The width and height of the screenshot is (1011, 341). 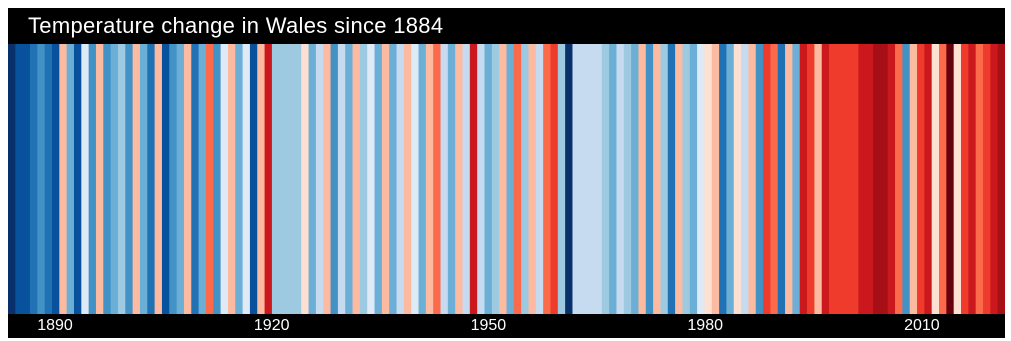 What do you see at coordinates (679, 179) in the screenshot?
I see `stripe-1975` at bounding box center [679, 179].